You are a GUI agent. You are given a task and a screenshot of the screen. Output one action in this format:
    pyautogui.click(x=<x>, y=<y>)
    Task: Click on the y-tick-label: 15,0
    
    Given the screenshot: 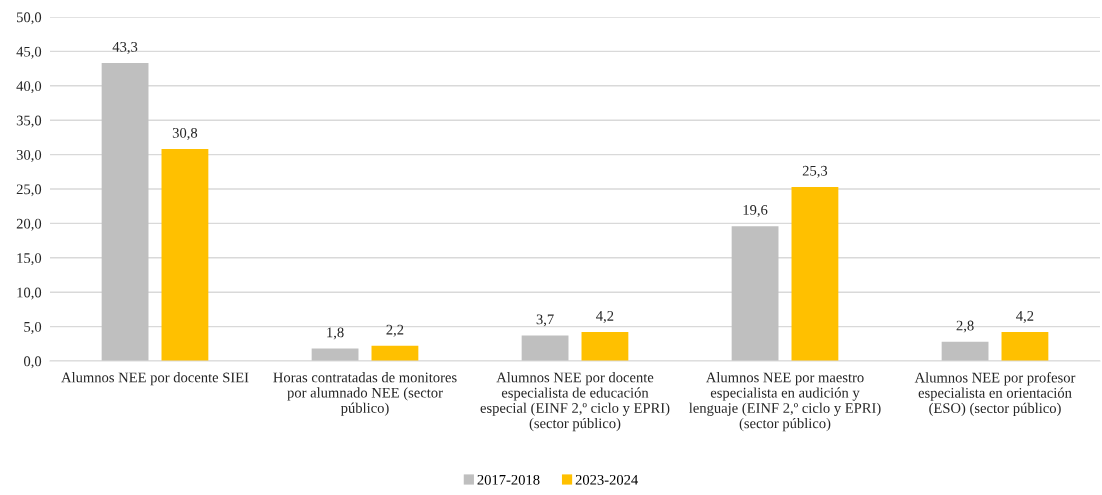 What is the action you would take?
    pyautogui.click(x=29, y=259)
    